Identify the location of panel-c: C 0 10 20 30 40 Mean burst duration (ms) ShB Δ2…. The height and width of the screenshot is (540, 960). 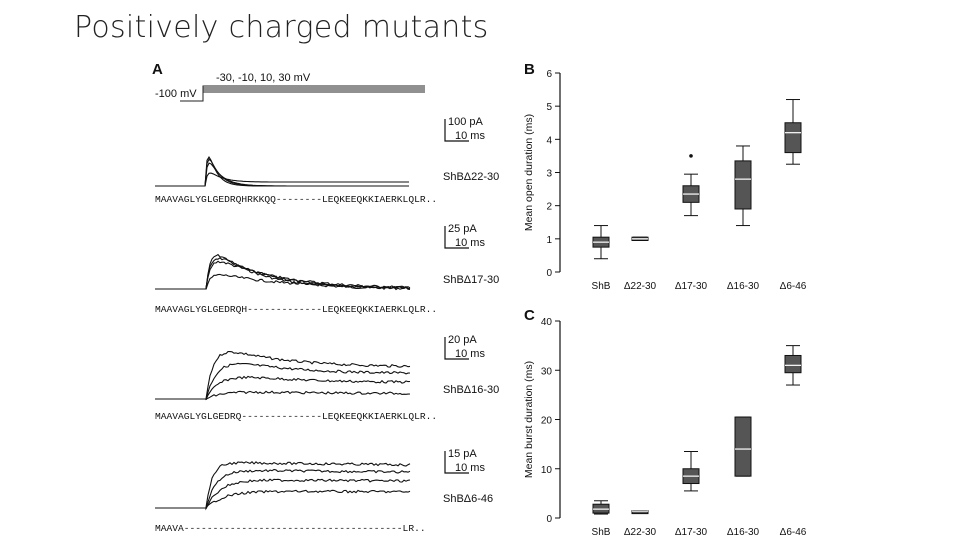
(665, 422).